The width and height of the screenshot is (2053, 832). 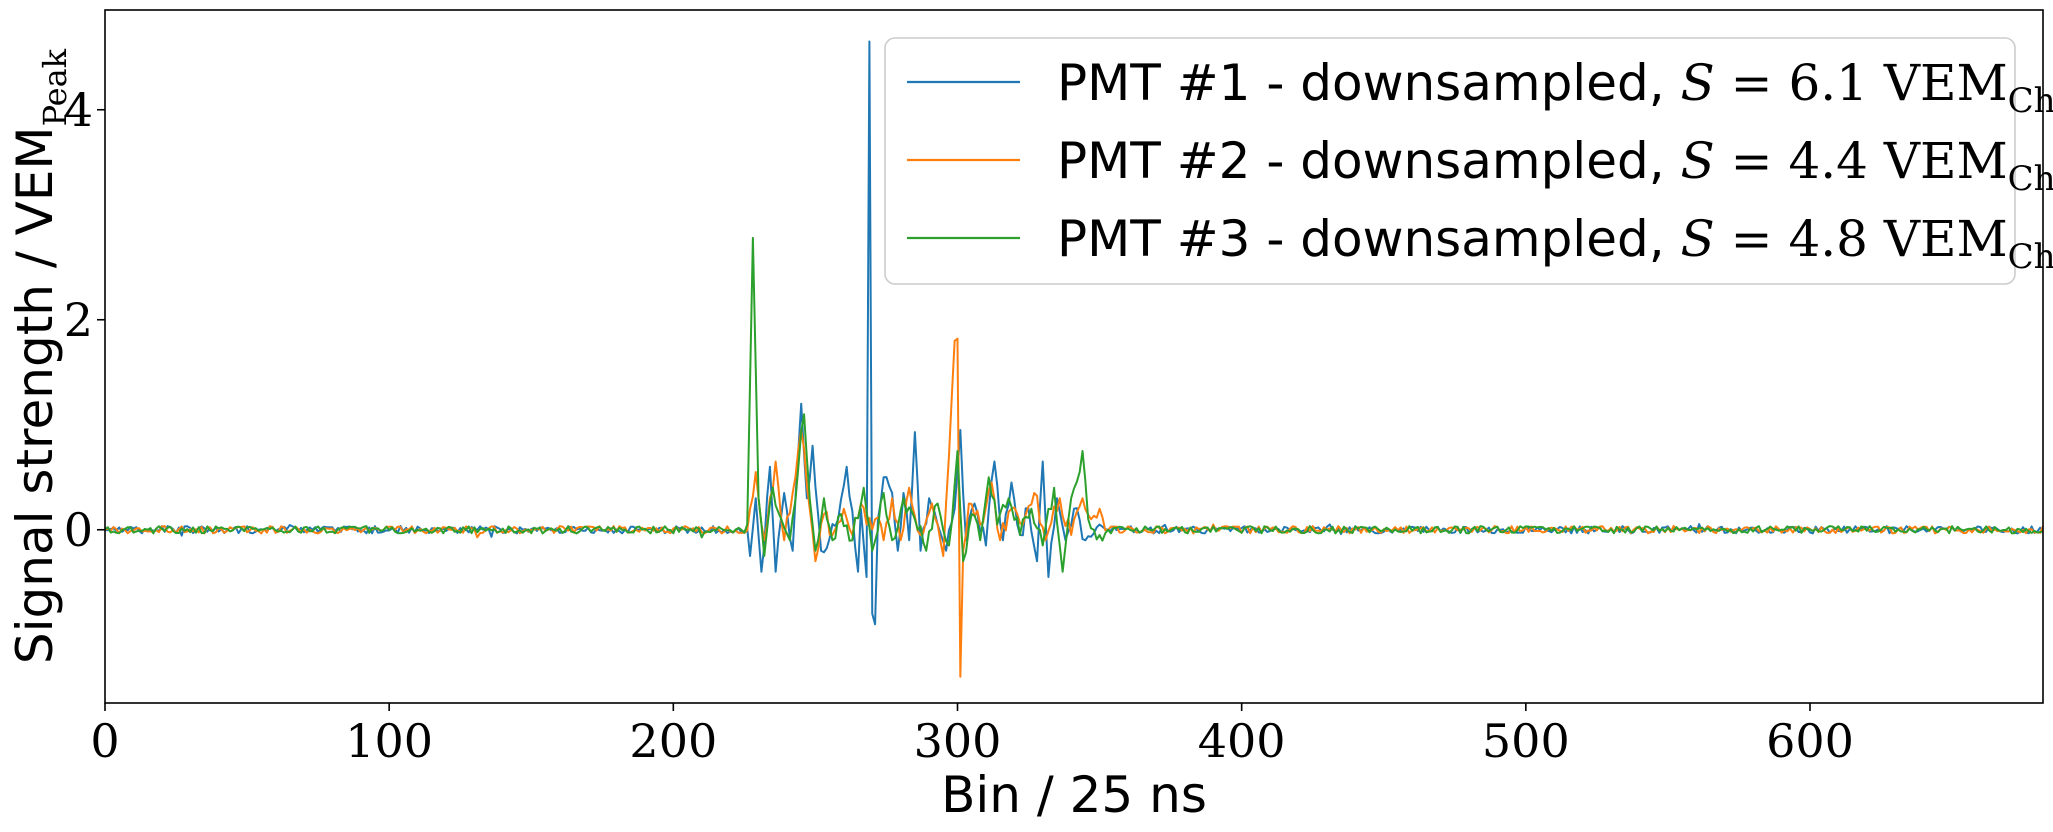 I want to click on y-tick-label: 2, so click(x=78, y=320).